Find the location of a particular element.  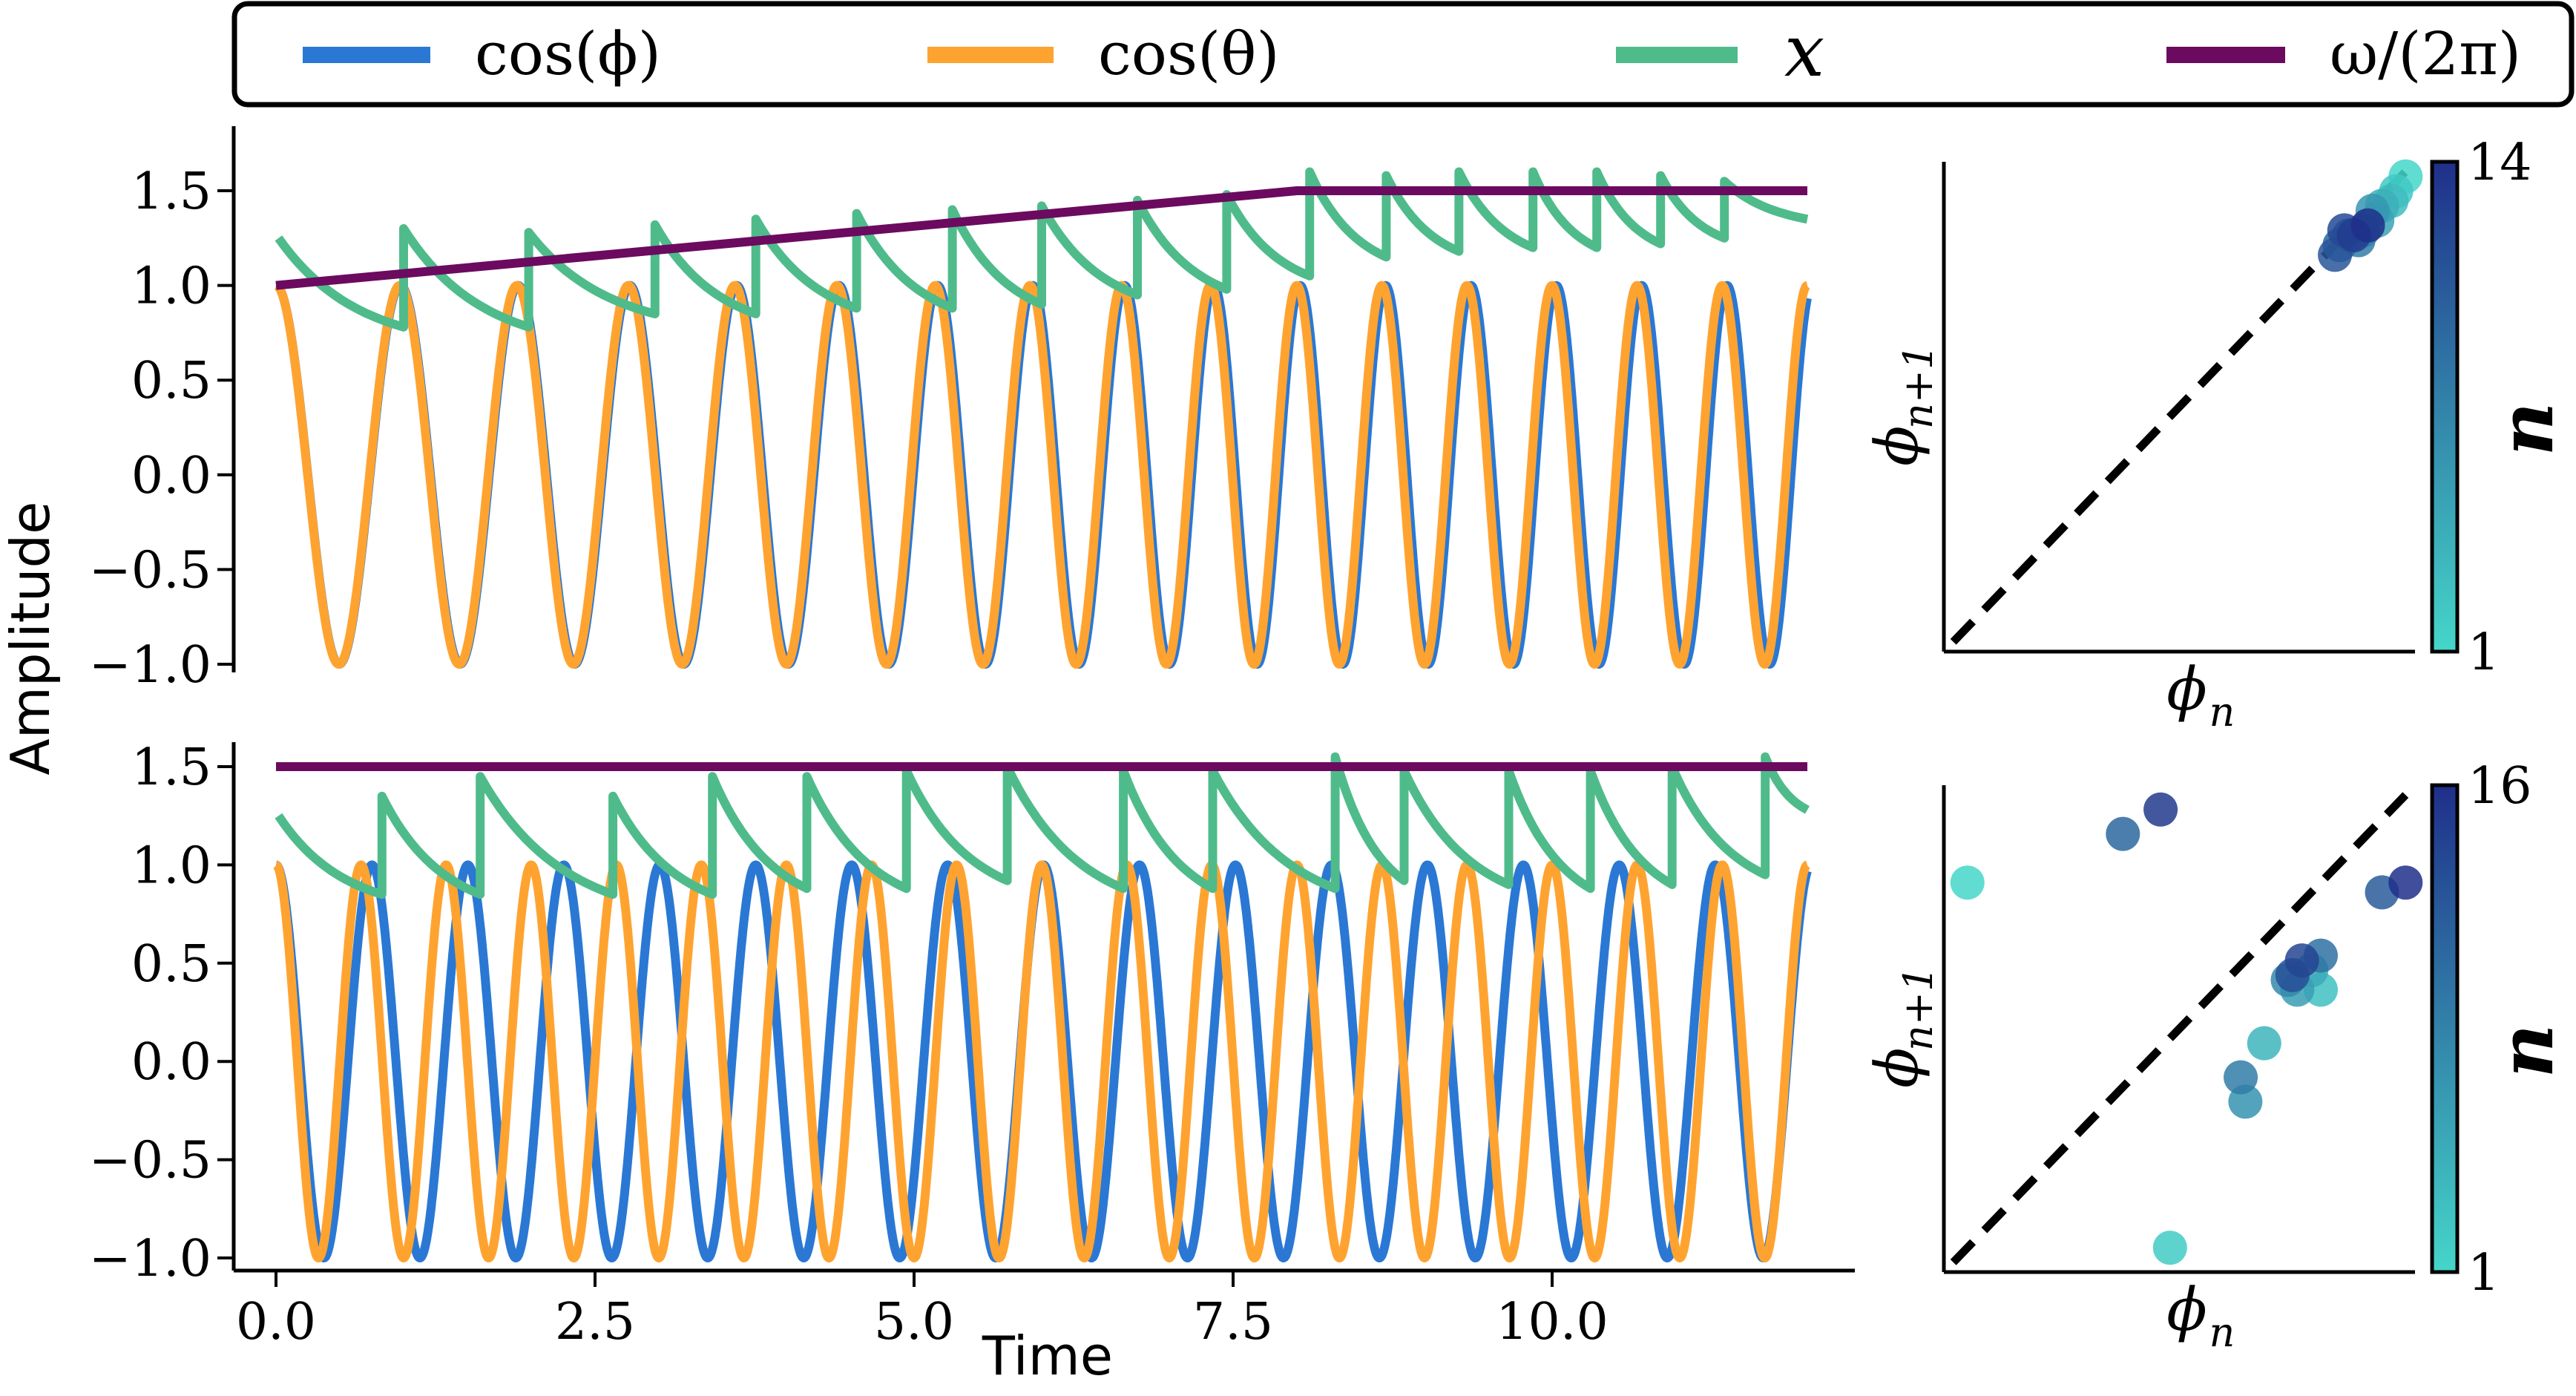

legend-label-x: x is located at coordinates (1804, 51).